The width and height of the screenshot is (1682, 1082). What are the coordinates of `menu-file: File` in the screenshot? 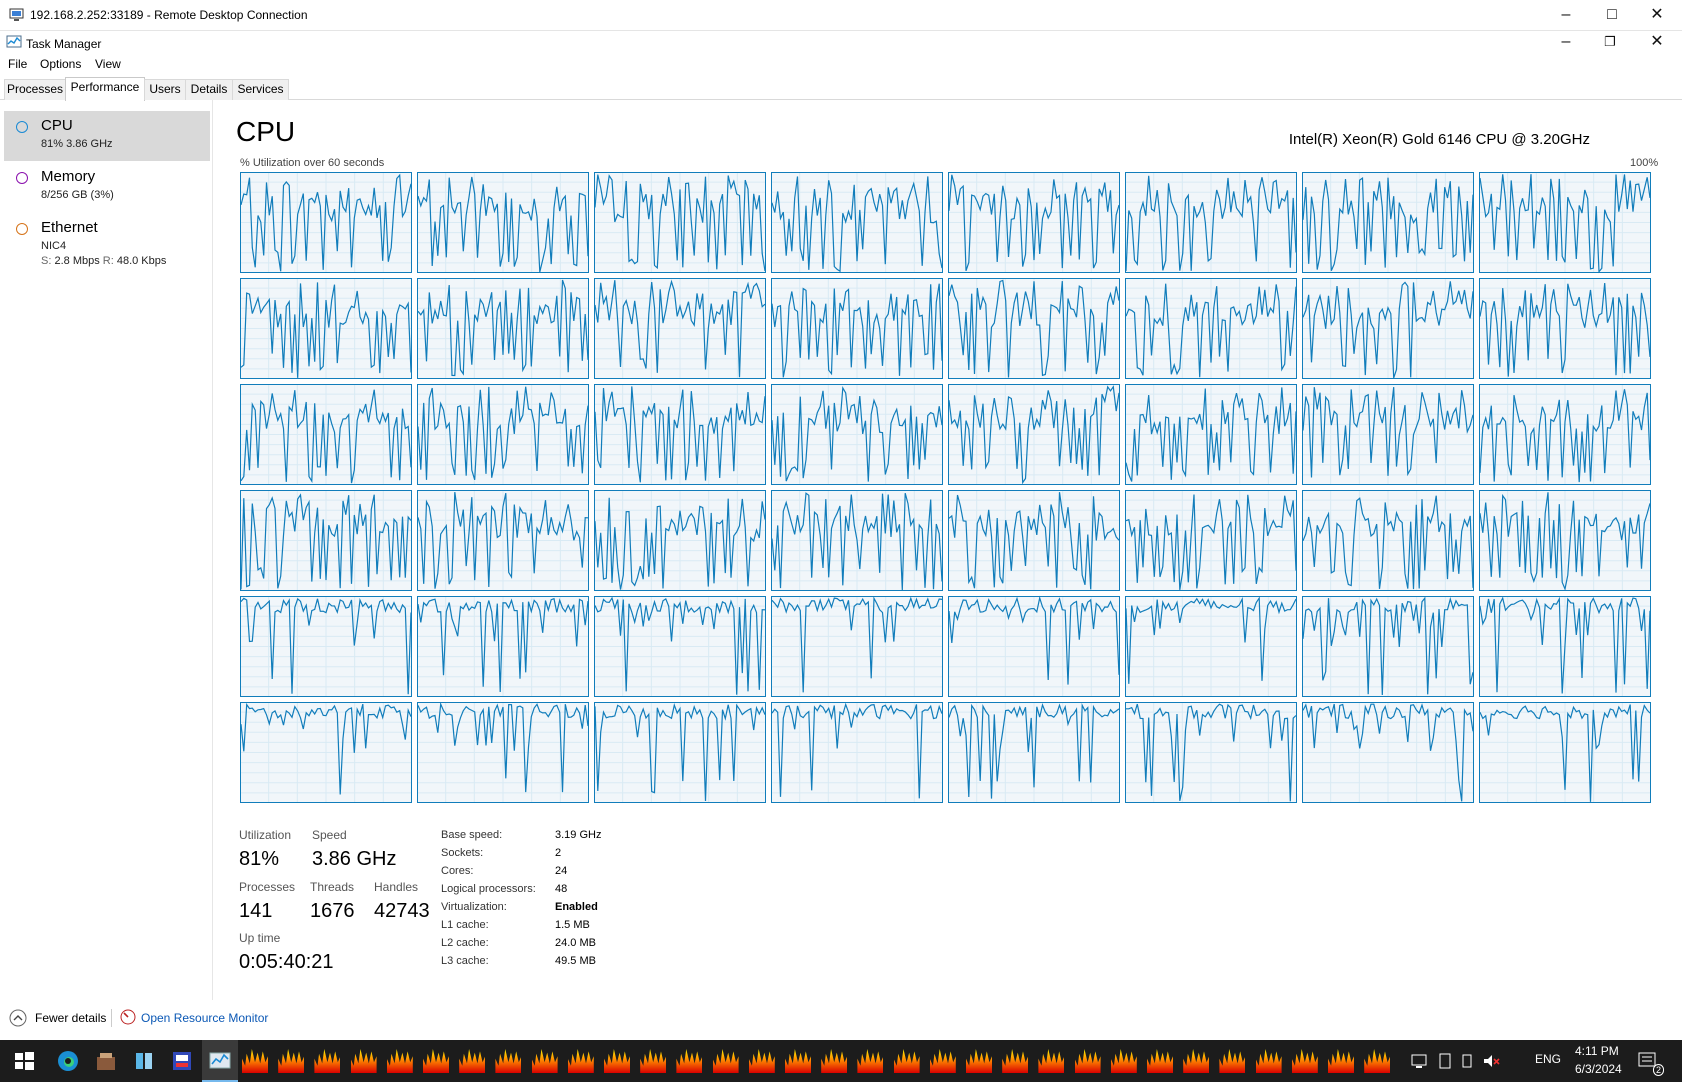 It's located at (18, 64).